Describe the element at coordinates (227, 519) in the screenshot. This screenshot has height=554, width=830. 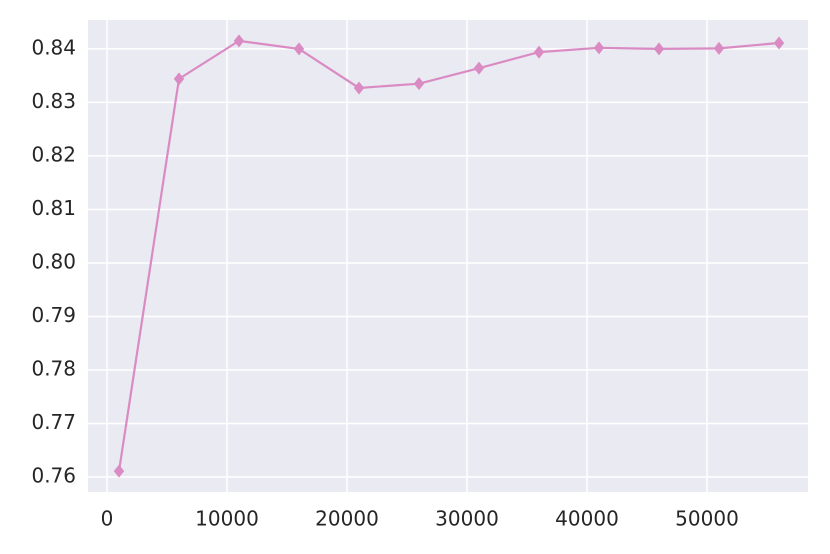
I see `x-tick-label: 10000` at that location.